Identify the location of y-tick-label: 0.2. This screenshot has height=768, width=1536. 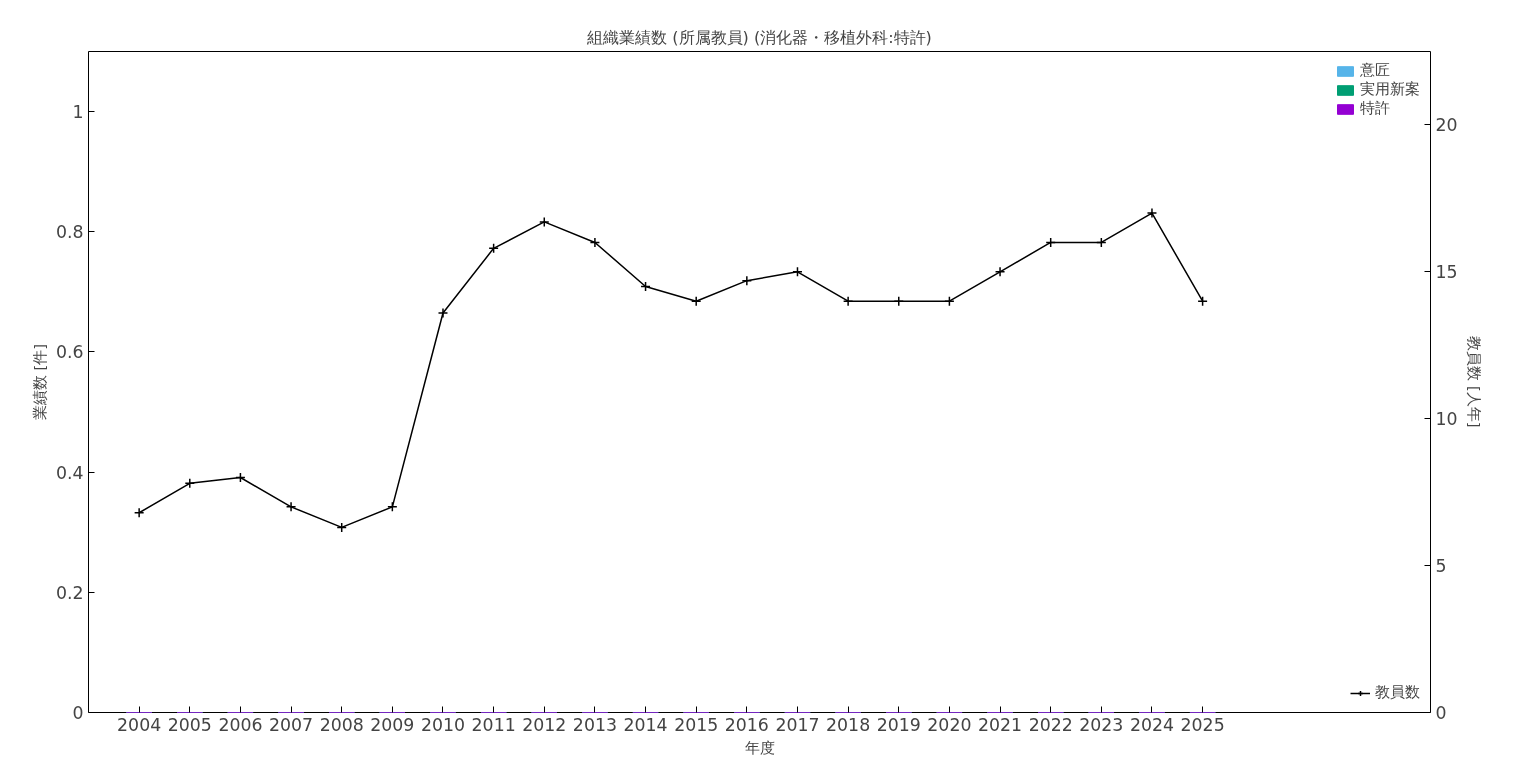
(69, 592).